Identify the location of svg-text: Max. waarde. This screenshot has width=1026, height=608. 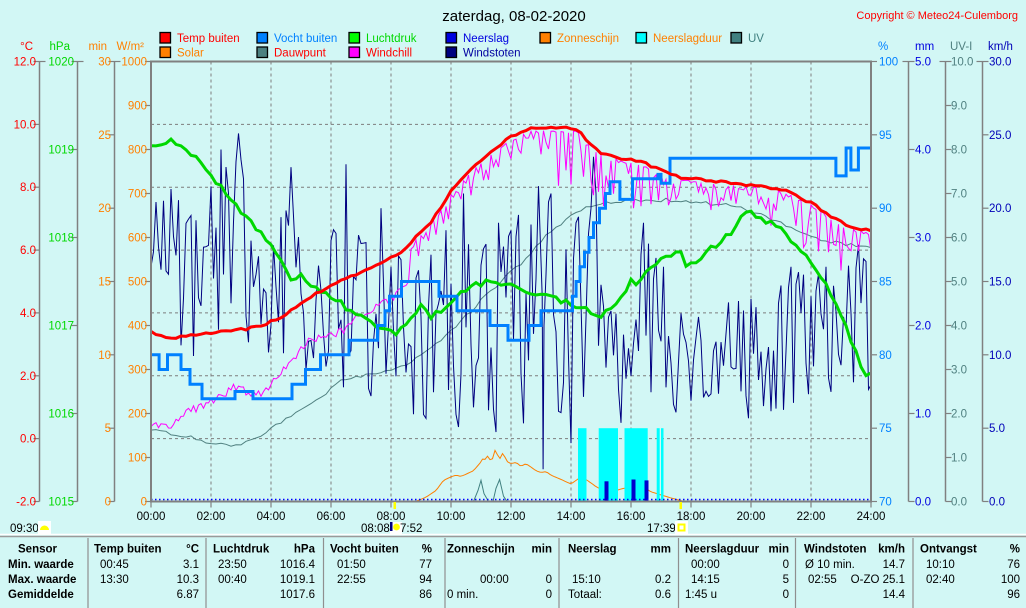
(42, 580).